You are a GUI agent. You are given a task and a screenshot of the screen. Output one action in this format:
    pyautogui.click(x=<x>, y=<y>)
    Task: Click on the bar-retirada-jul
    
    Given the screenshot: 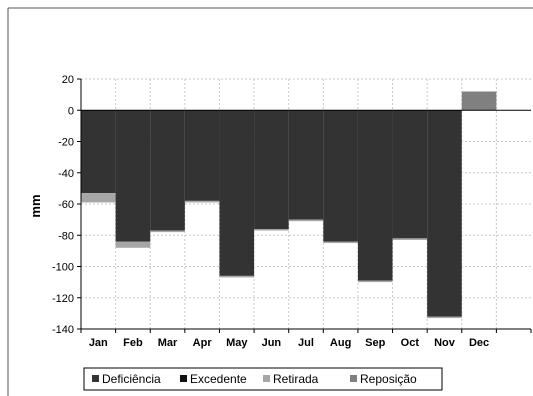 What is the action you would take?
    pyautogui.click(x=306, y=220)
    